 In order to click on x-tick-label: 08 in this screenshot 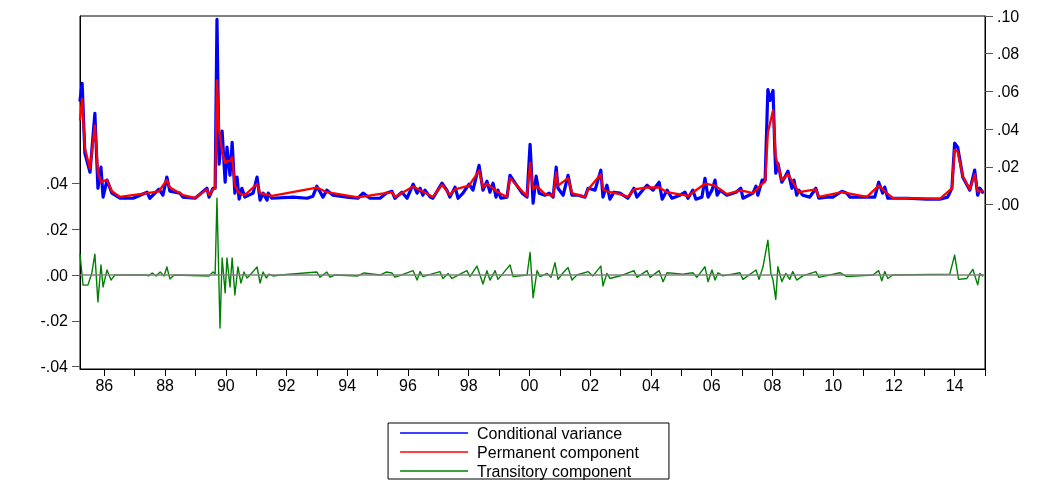, I will do `click(772, 385)`.